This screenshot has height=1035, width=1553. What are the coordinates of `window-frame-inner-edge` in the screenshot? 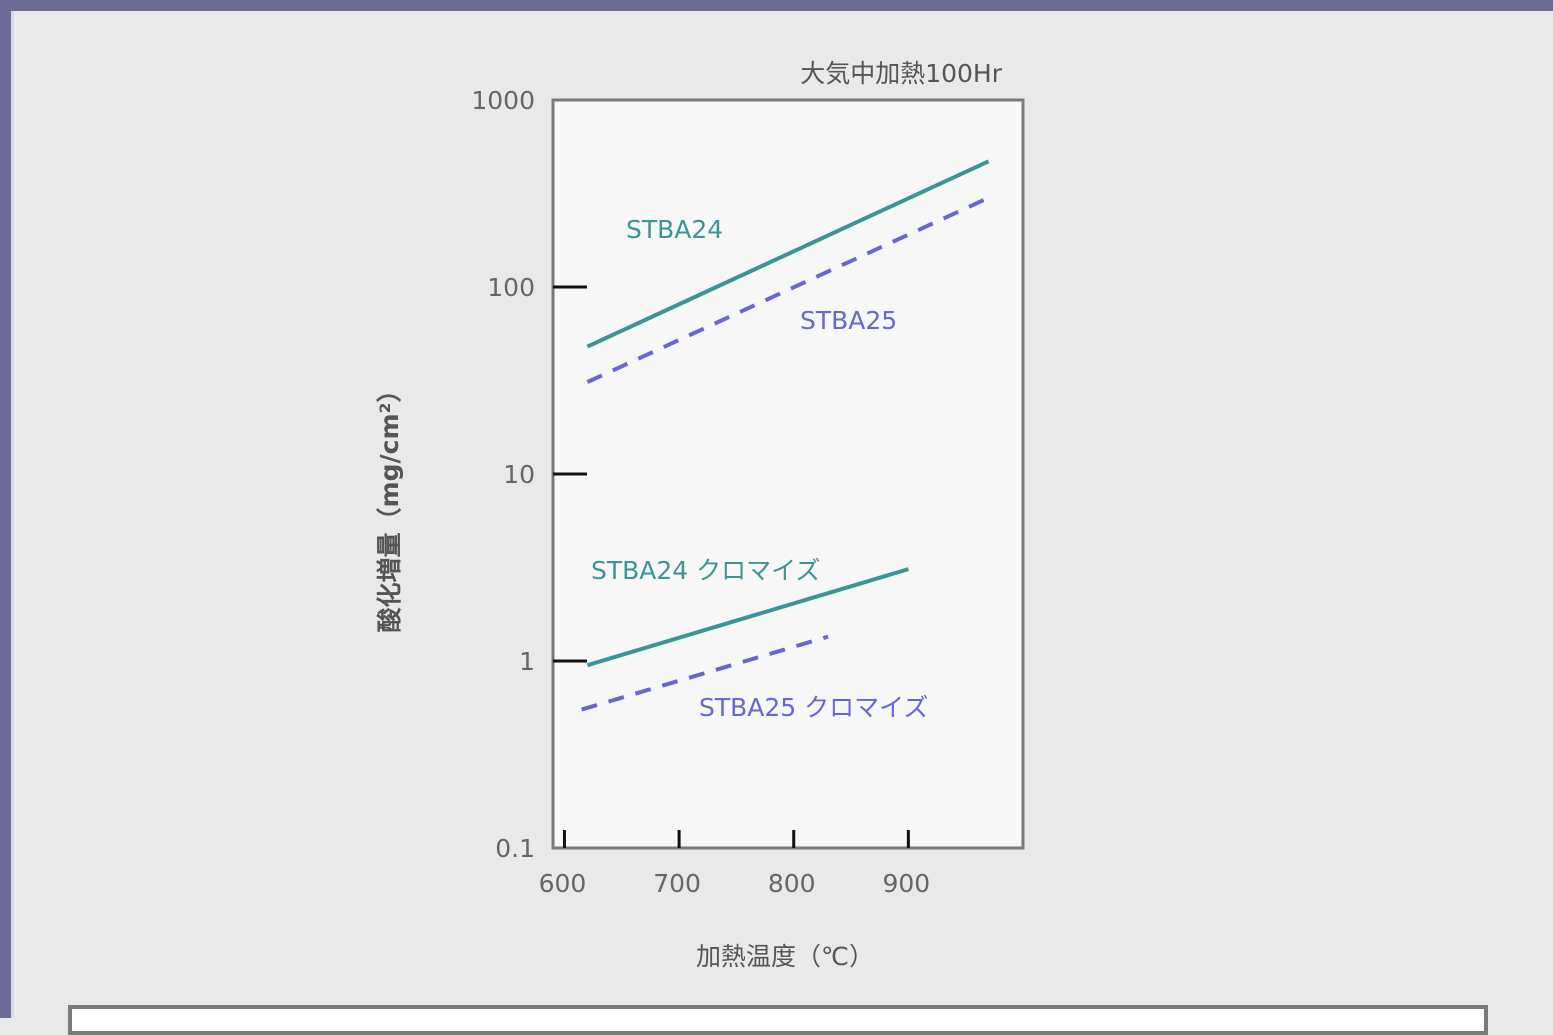 It's located at (12, 514).